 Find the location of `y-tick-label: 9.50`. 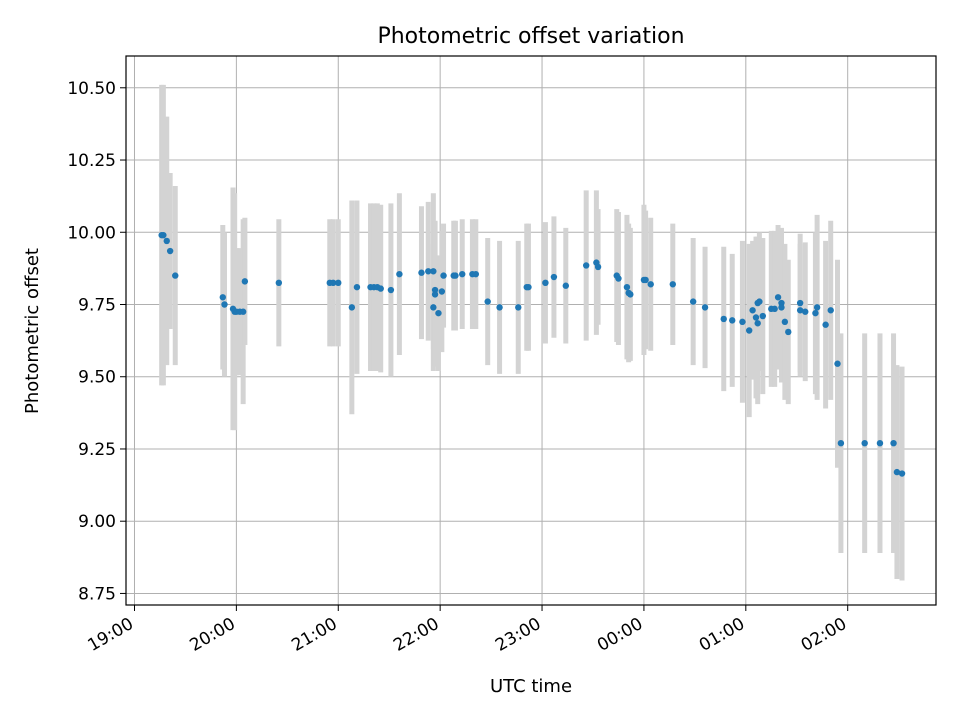

y-tick-label: 9.50 is located at coordinates (97, 378).